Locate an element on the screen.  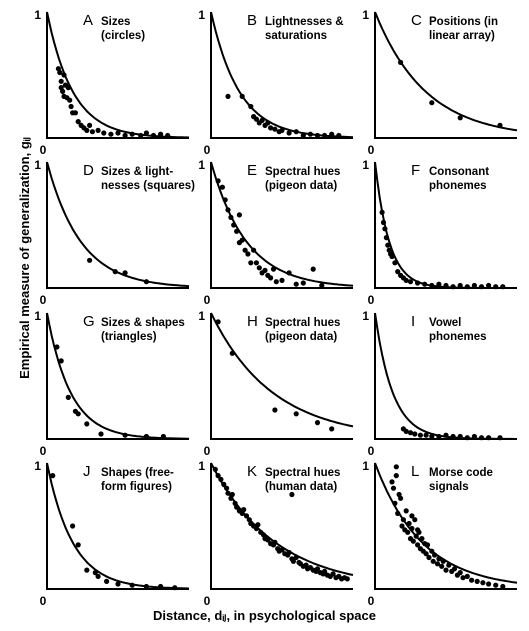
panel-label-line: Lightnesses & is located at coordinates (304, 22).